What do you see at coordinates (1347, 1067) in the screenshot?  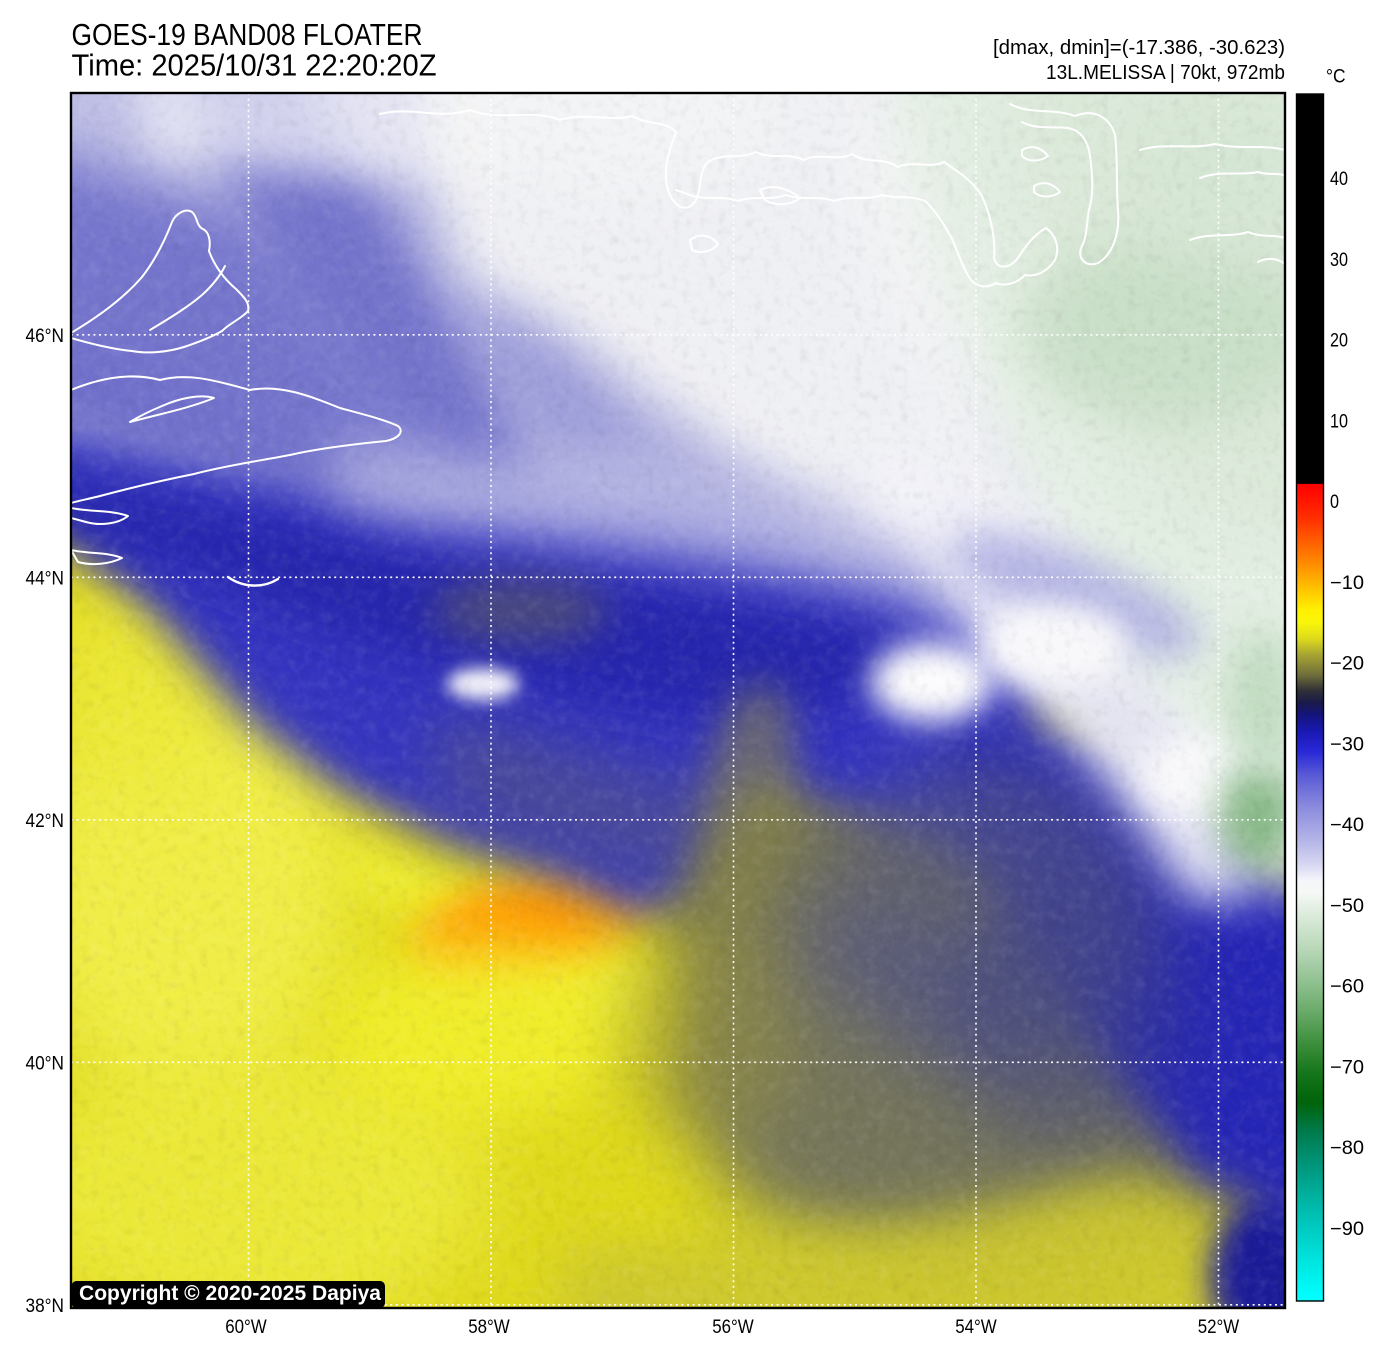 I see `svg-text: −70` at bounding box center [1347, 1067].